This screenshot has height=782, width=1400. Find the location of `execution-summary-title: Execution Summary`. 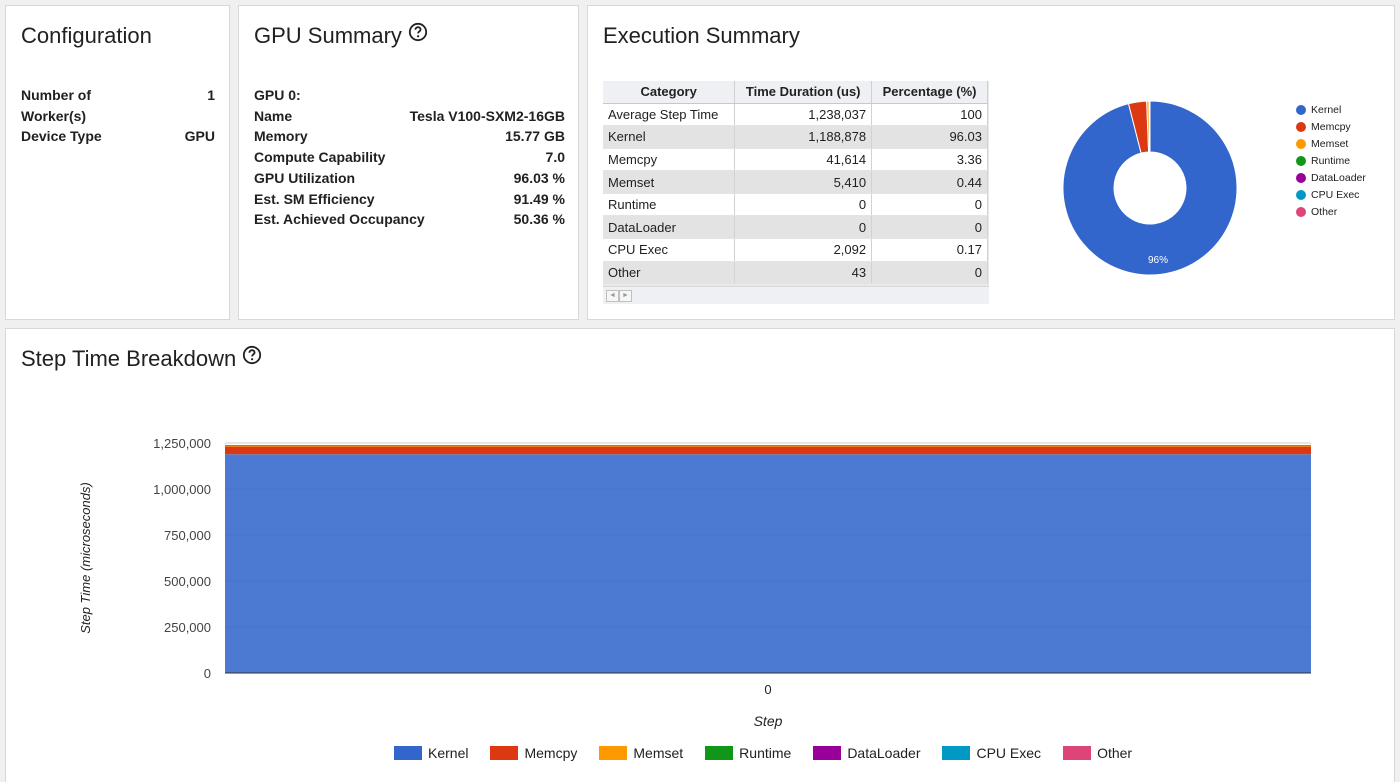

execution-summary-title: Execution Summary is located at coordinates (701, 35).